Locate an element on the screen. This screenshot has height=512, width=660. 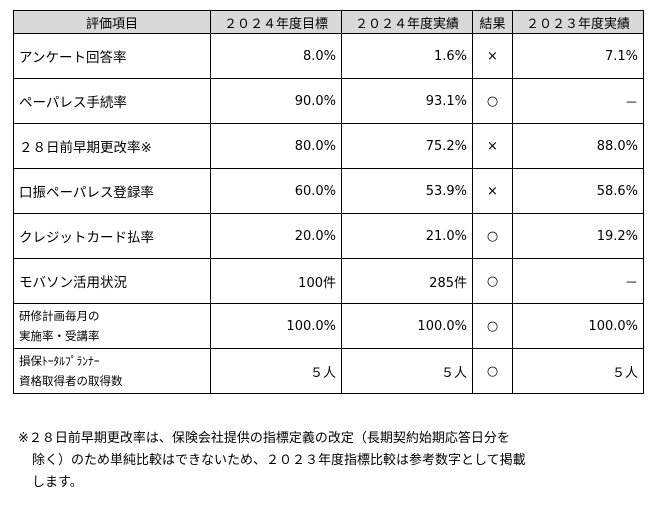
row-prev: 7.1% is located at coordinates (578, 56).